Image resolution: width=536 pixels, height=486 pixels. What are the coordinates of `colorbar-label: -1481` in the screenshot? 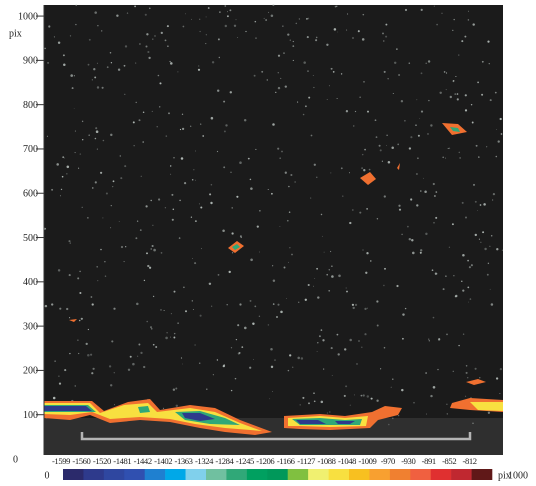 It's located at (122, 461).